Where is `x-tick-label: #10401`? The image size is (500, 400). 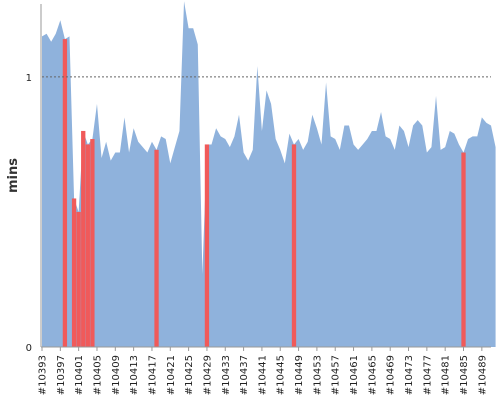
x-tick-label: #10401 is located at coordinates (79, 375).